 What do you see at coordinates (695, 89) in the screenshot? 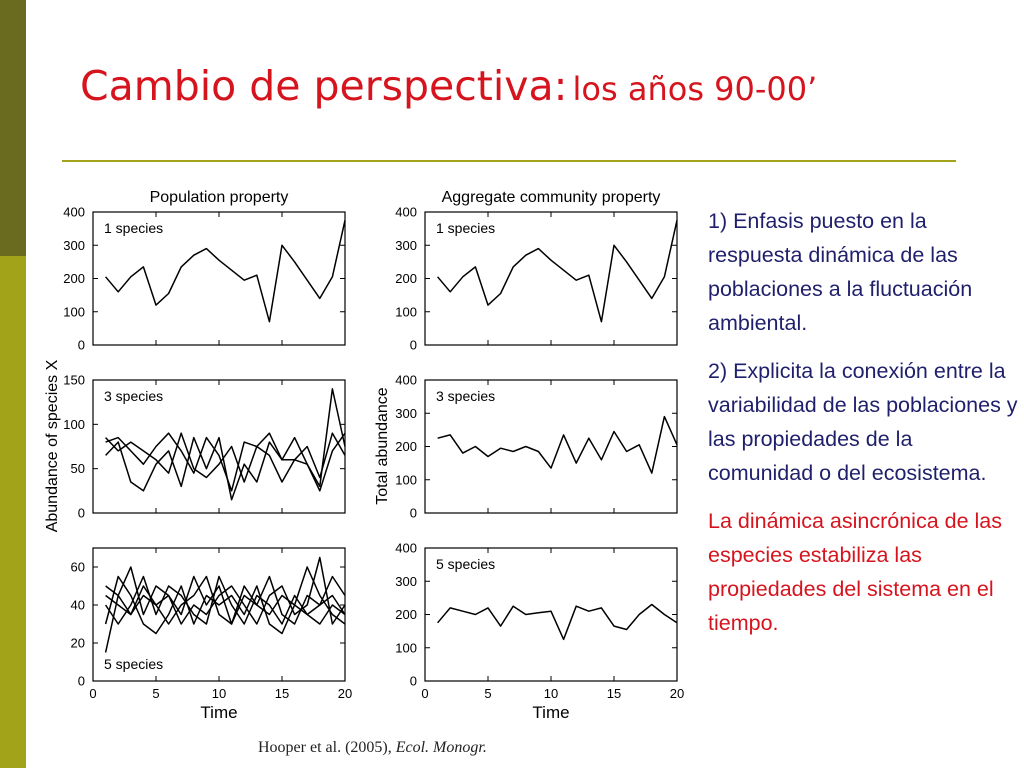
I see `slide-title-sub: los años 90-00’` at bounding box center [695, 89].